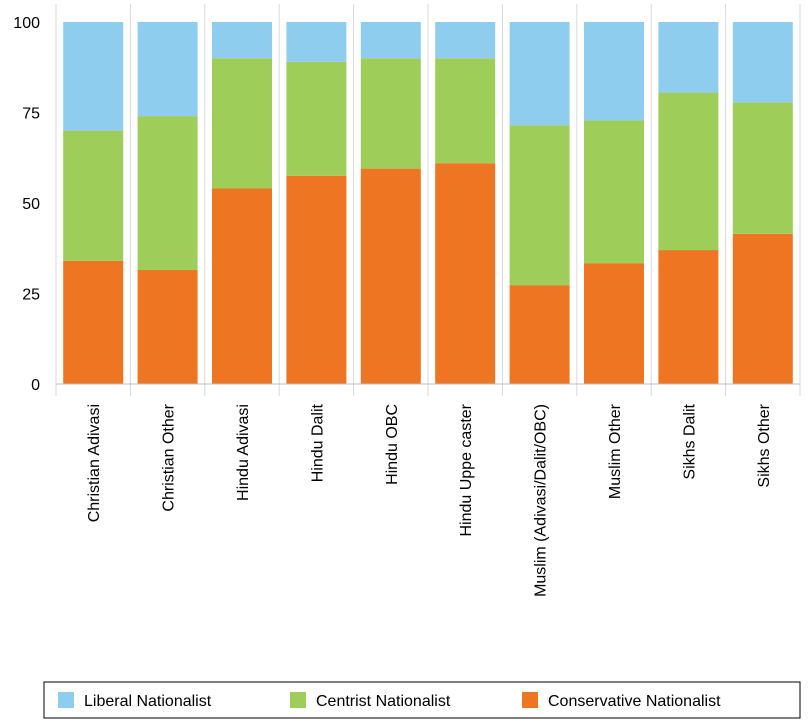  What do you see at coordinates (541, 500) in the screenshot?
I see `category-label: Muslim (Adivasi/Dalit/OBC)` at bounding box center [541, 500].